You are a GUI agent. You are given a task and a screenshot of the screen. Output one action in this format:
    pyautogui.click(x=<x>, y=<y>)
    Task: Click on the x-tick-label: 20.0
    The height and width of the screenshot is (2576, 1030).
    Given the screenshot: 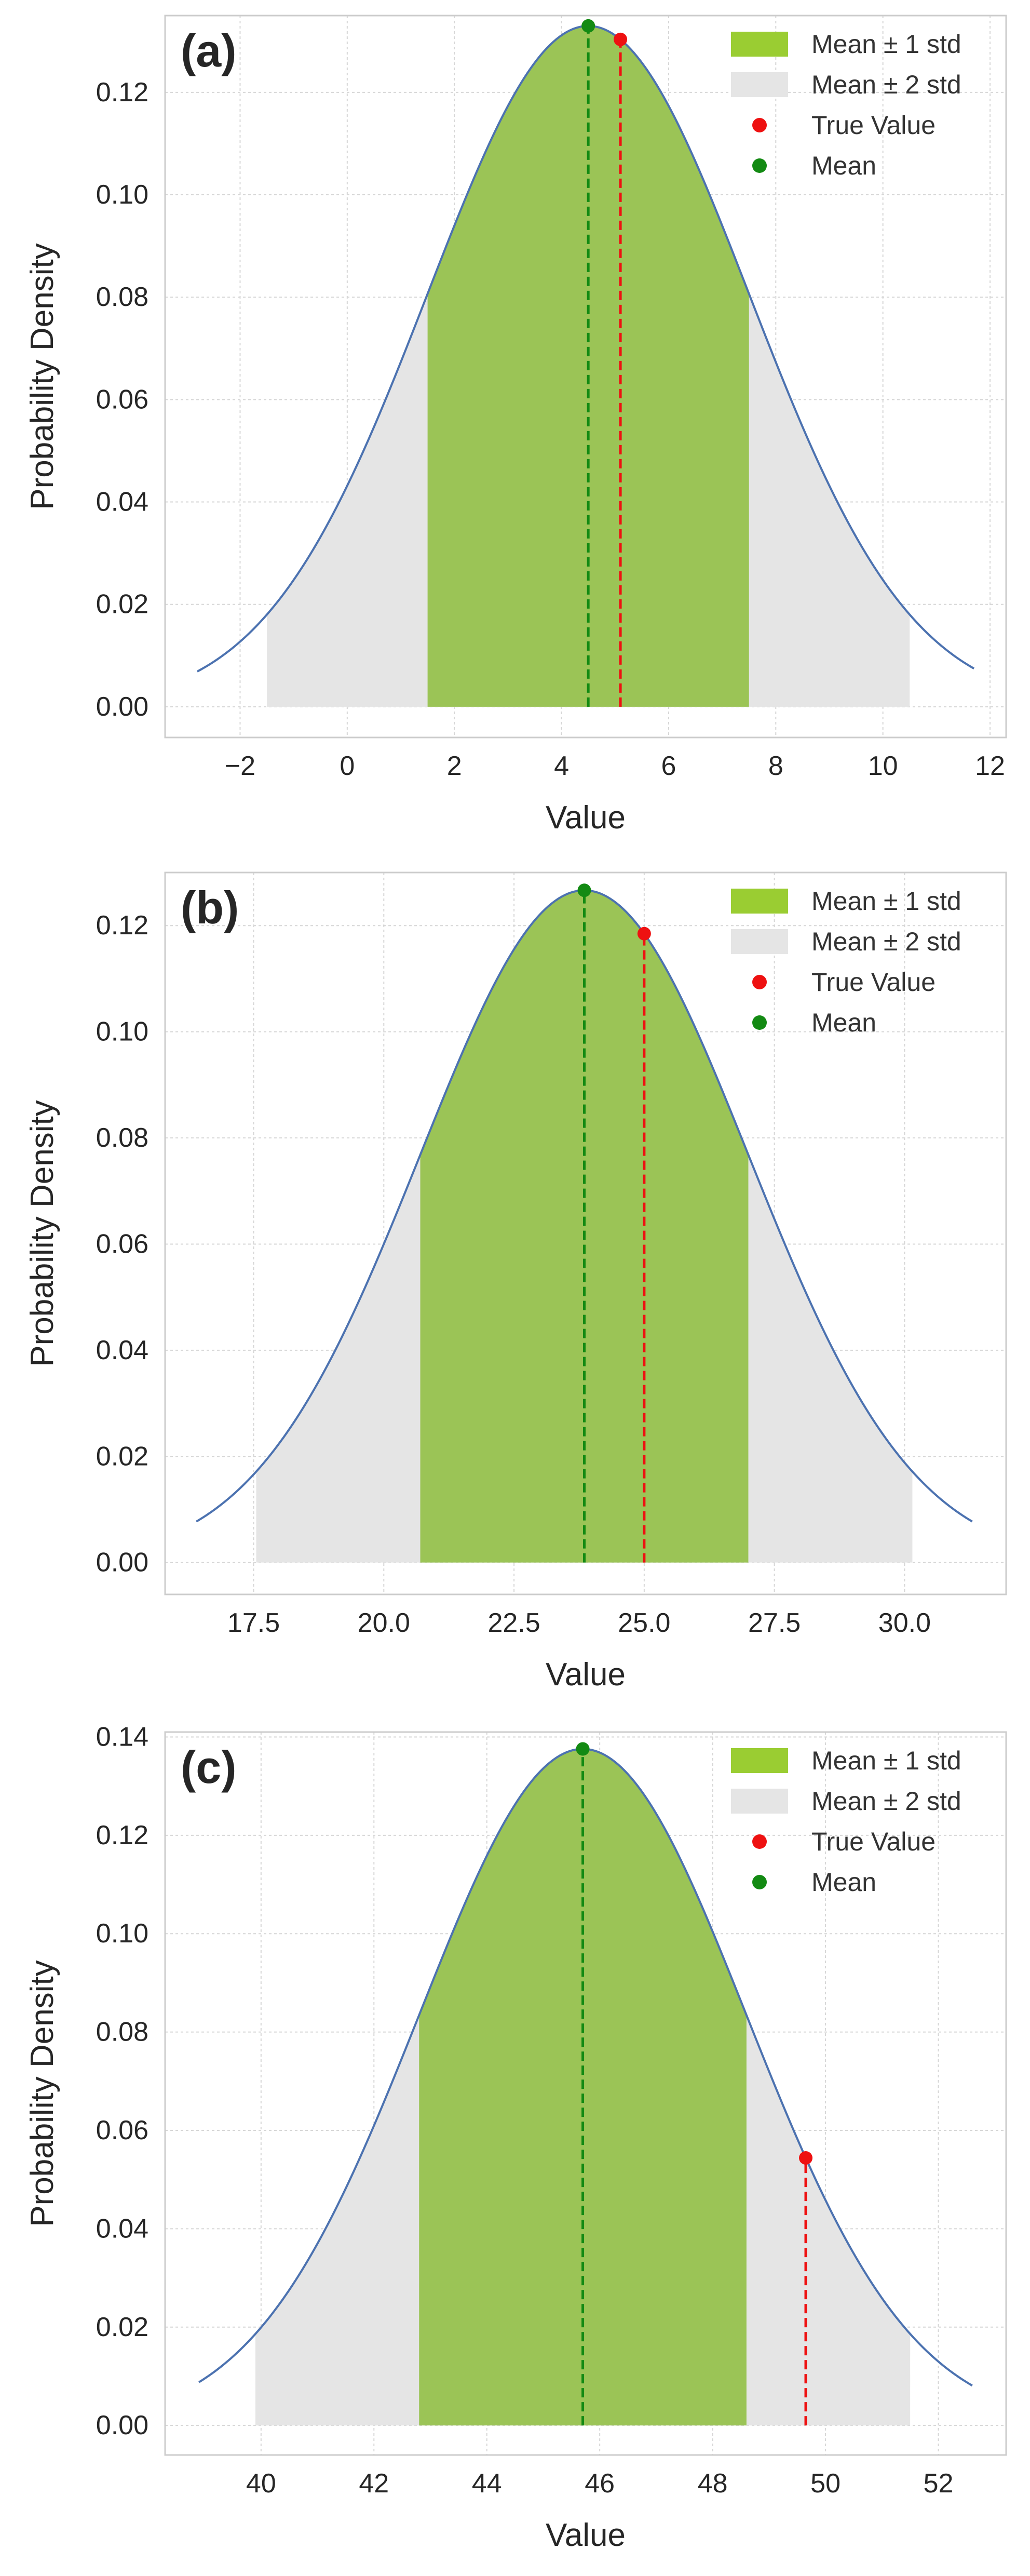 What is the action you would take?
    pyautogui.click(x=384, y=1623)
    